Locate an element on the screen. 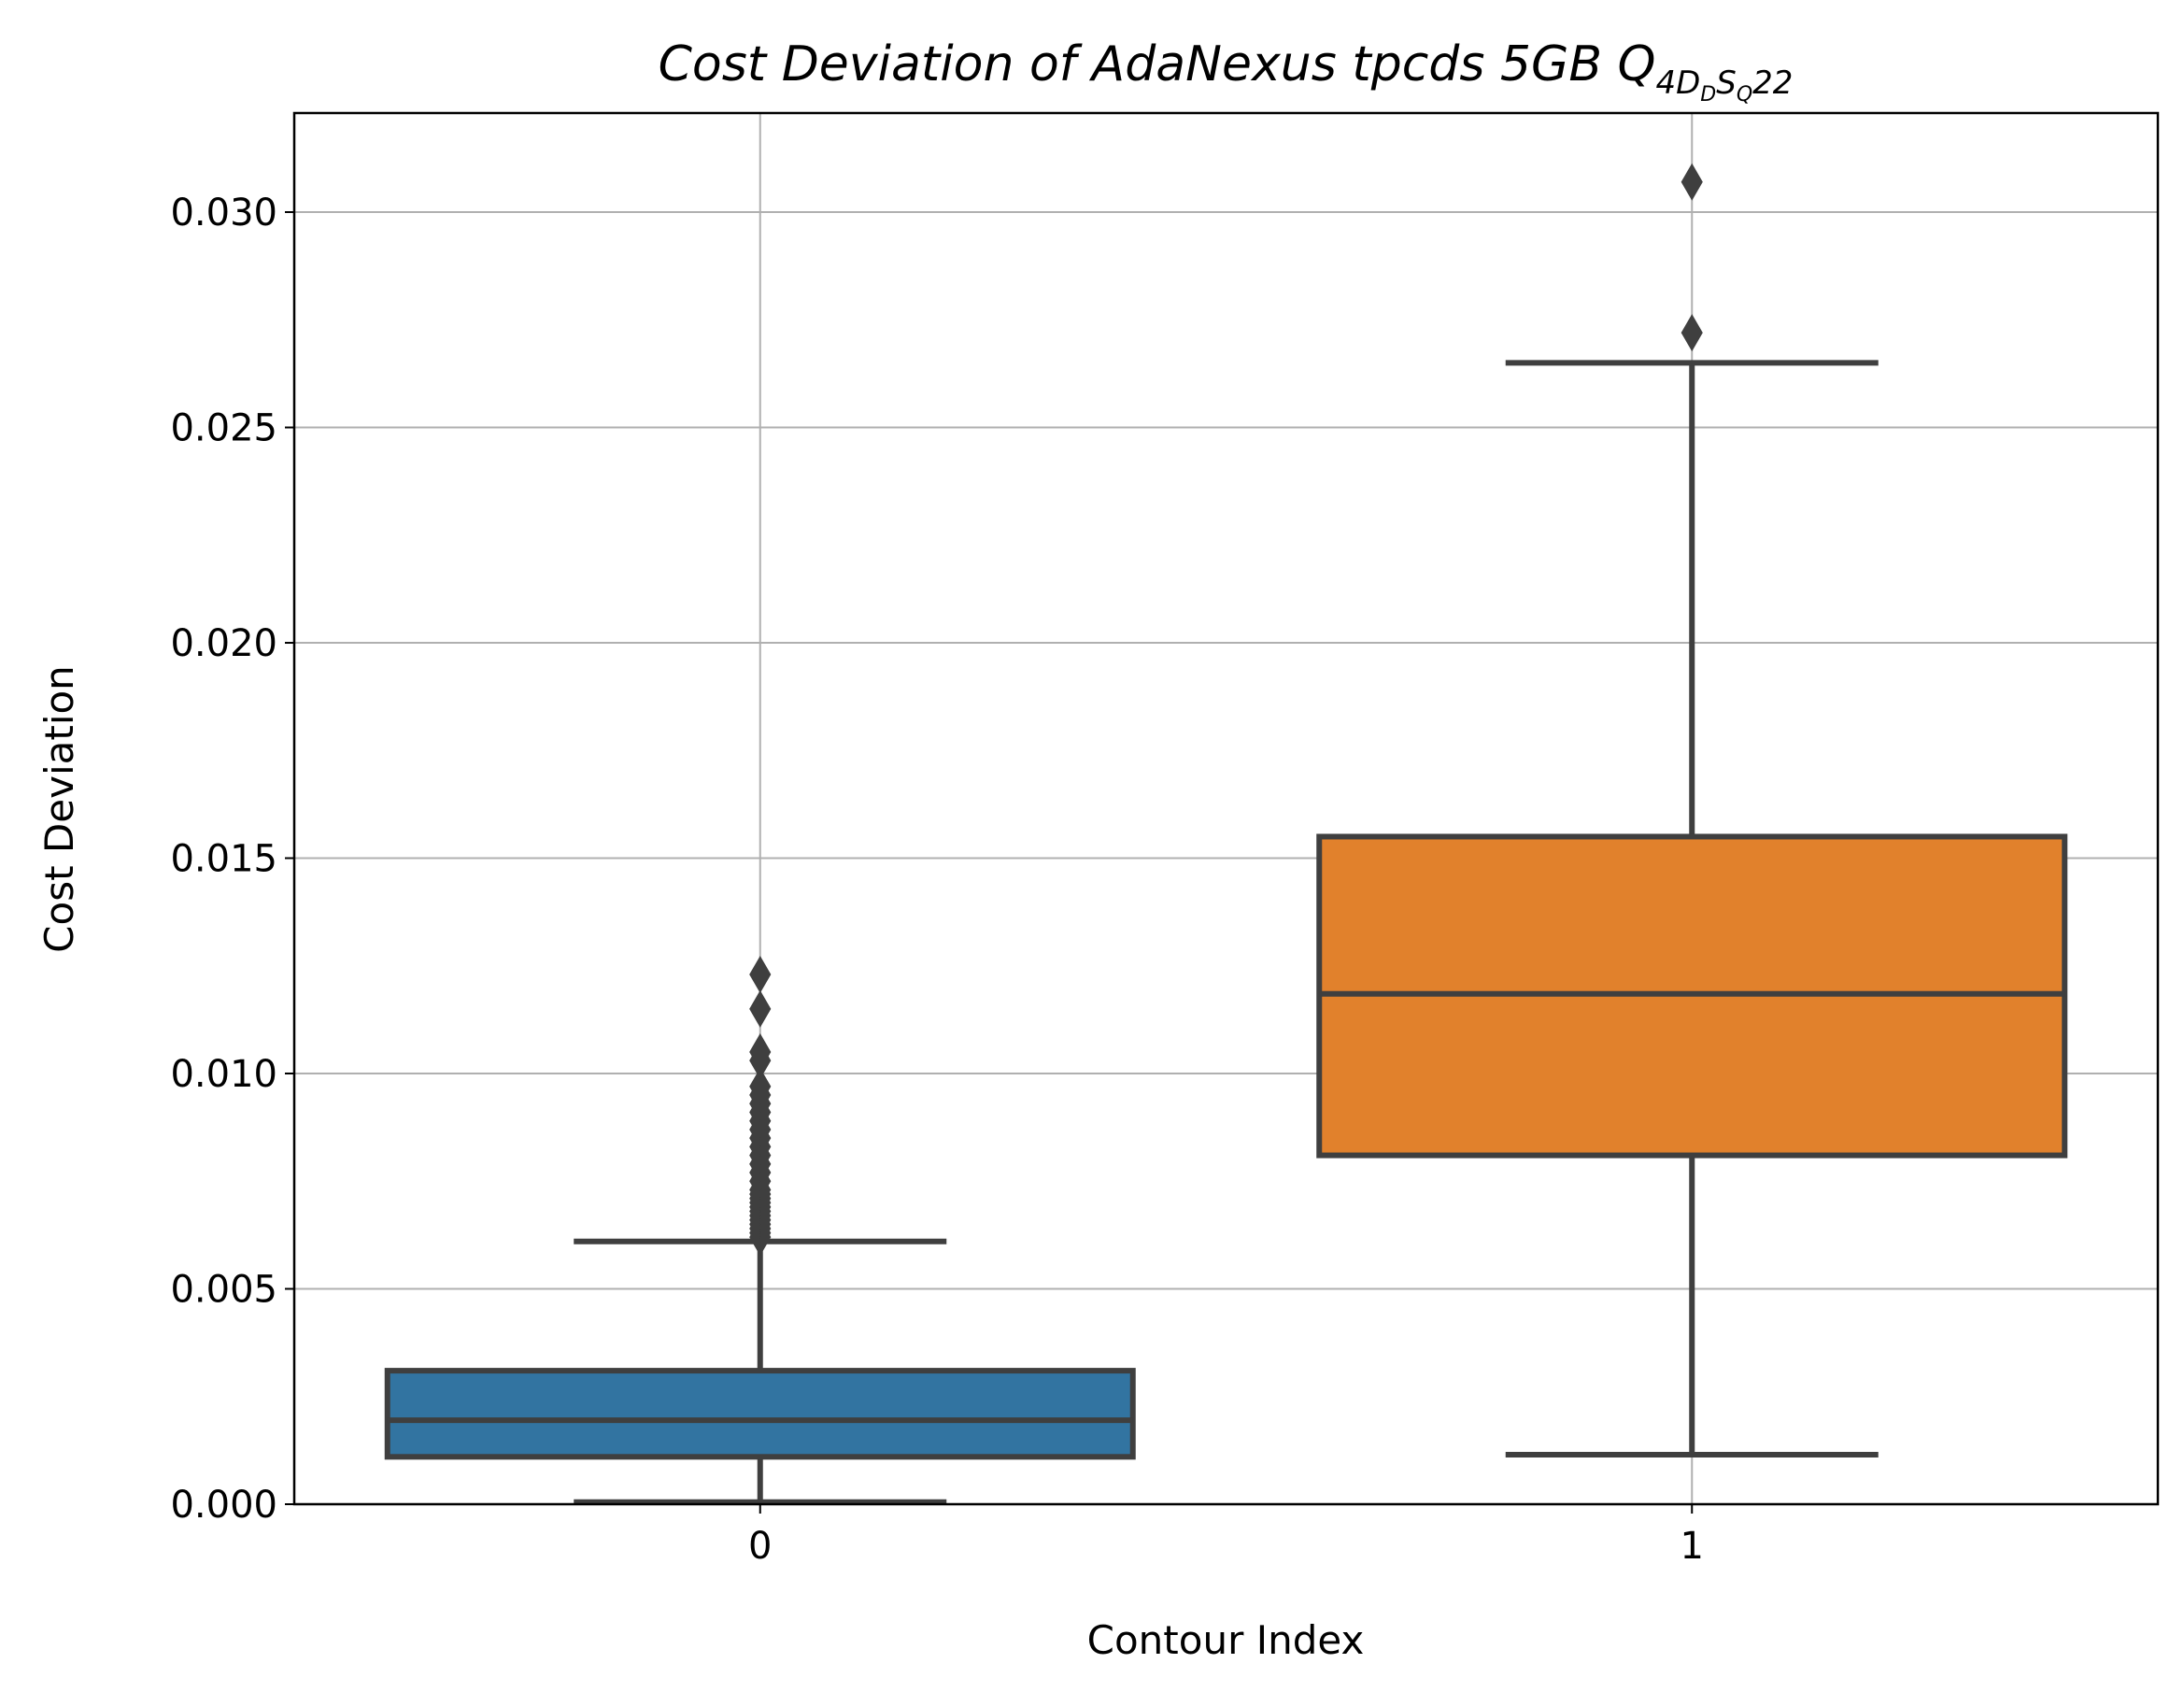  x-tick-label: 1 is located at coordinates (1692, 1547).